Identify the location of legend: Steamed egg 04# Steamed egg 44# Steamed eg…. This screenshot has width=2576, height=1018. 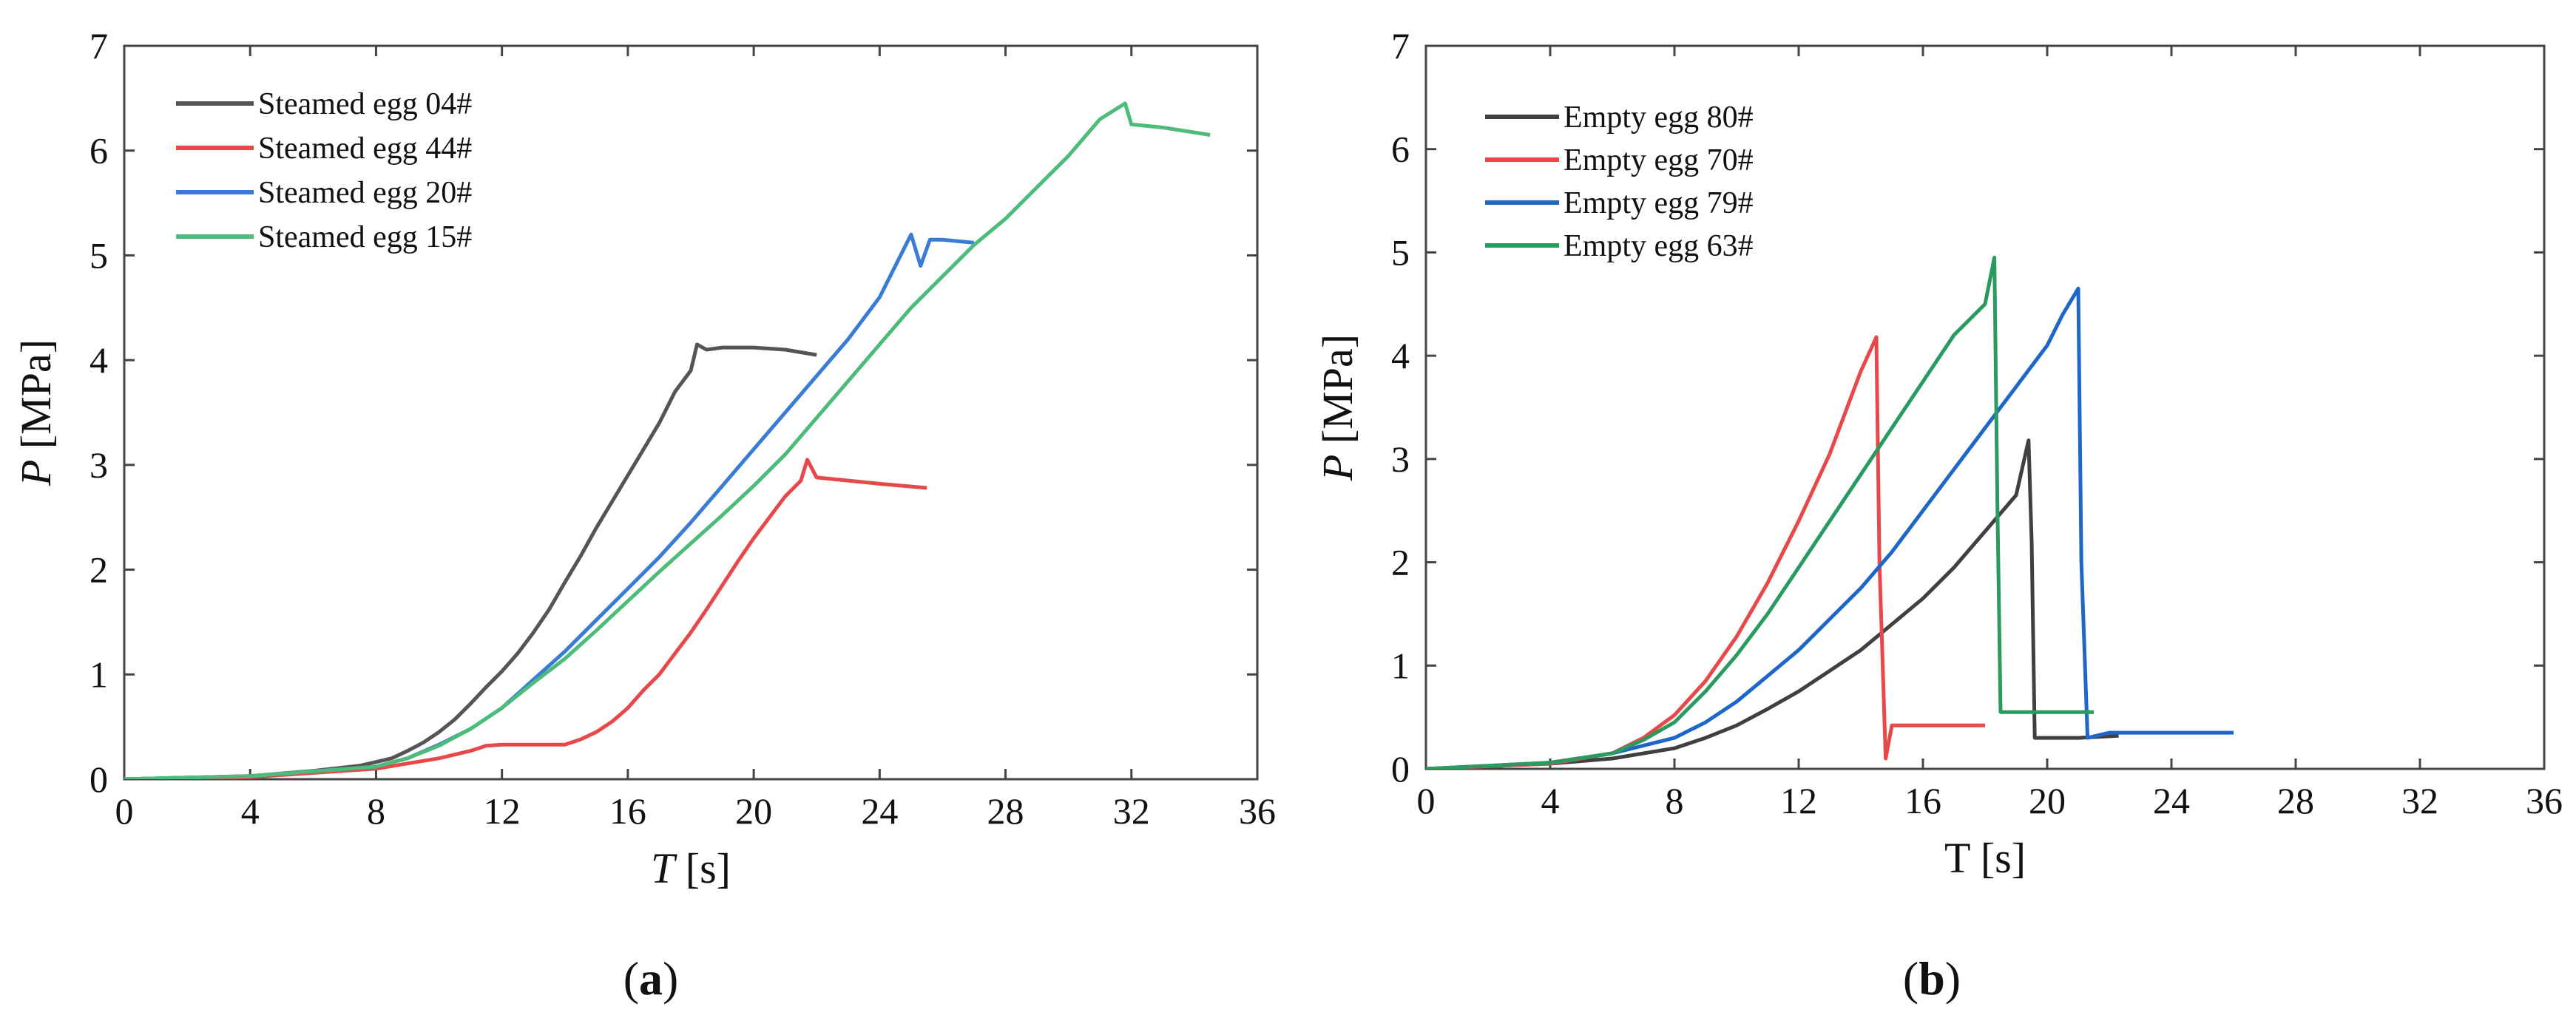
(324, 171).